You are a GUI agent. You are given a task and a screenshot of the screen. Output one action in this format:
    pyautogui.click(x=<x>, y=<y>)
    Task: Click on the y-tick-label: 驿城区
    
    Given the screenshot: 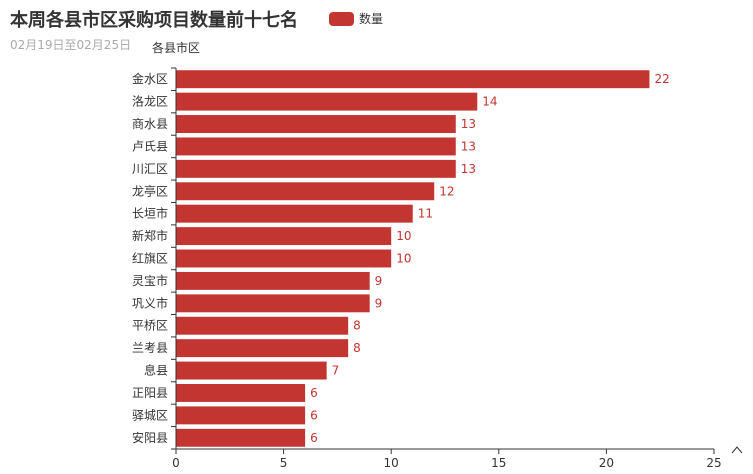 What is the action you would take?
    pyautogui.click(x=150, y=415)
    